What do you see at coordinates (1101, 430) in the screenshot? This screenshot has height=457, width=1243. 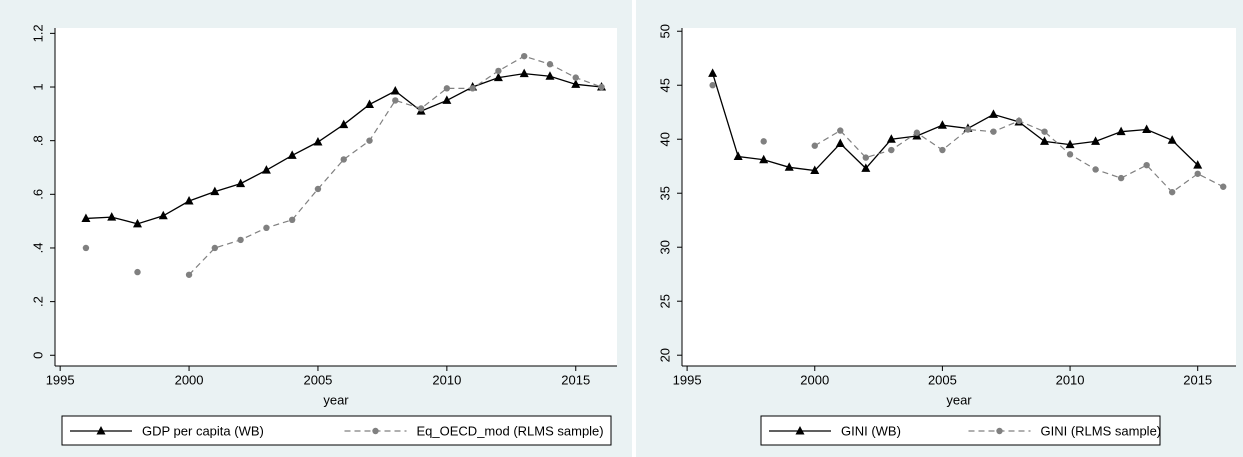 I see `legend-label: GINI (RLMS sample)` at bounding box center [1101, 430].